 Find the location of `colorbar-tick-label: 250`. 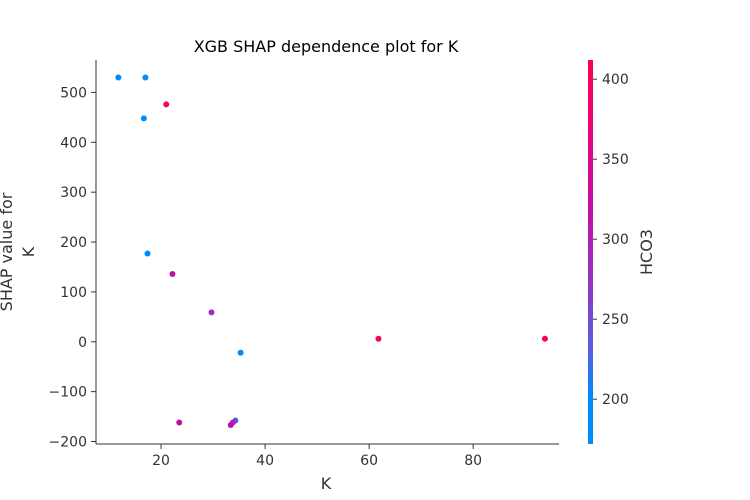

colorbar-tick-label: 250 is located at coordinates (615, 320).